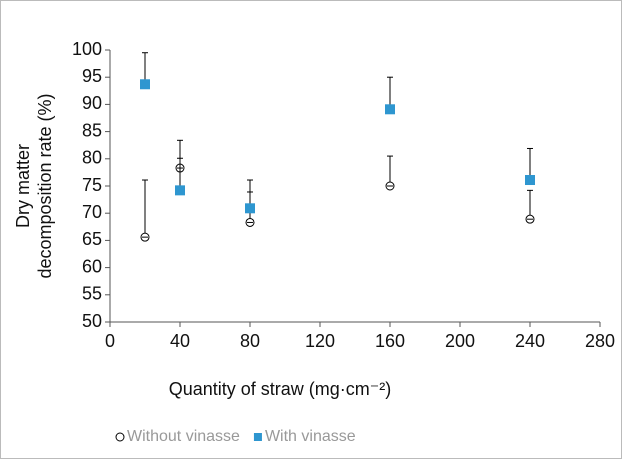 This screenshot has width=622, height=459. I want to click on y-tick-label: 55, so click(92, 294).